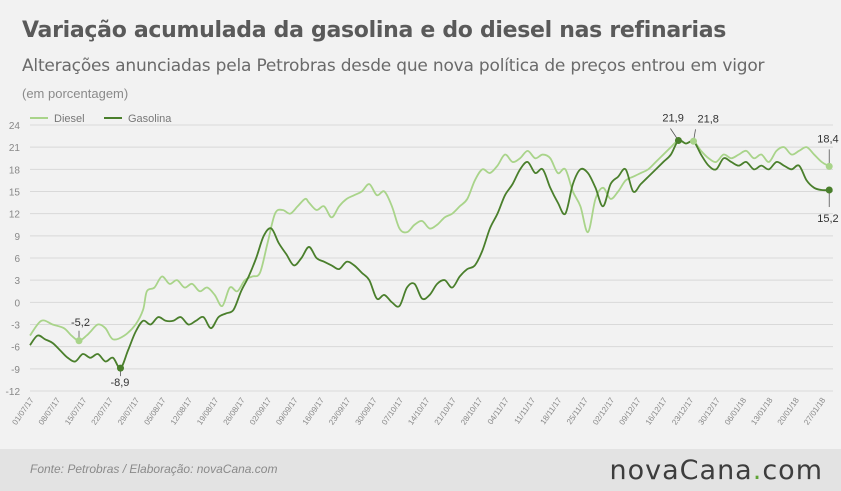 This screenshot has height=491, width=841. What do you see at coordinates (577, 411) in the screenshot?
I see `x-tick-label: 25/11/17` at bounding box center [577, 411].